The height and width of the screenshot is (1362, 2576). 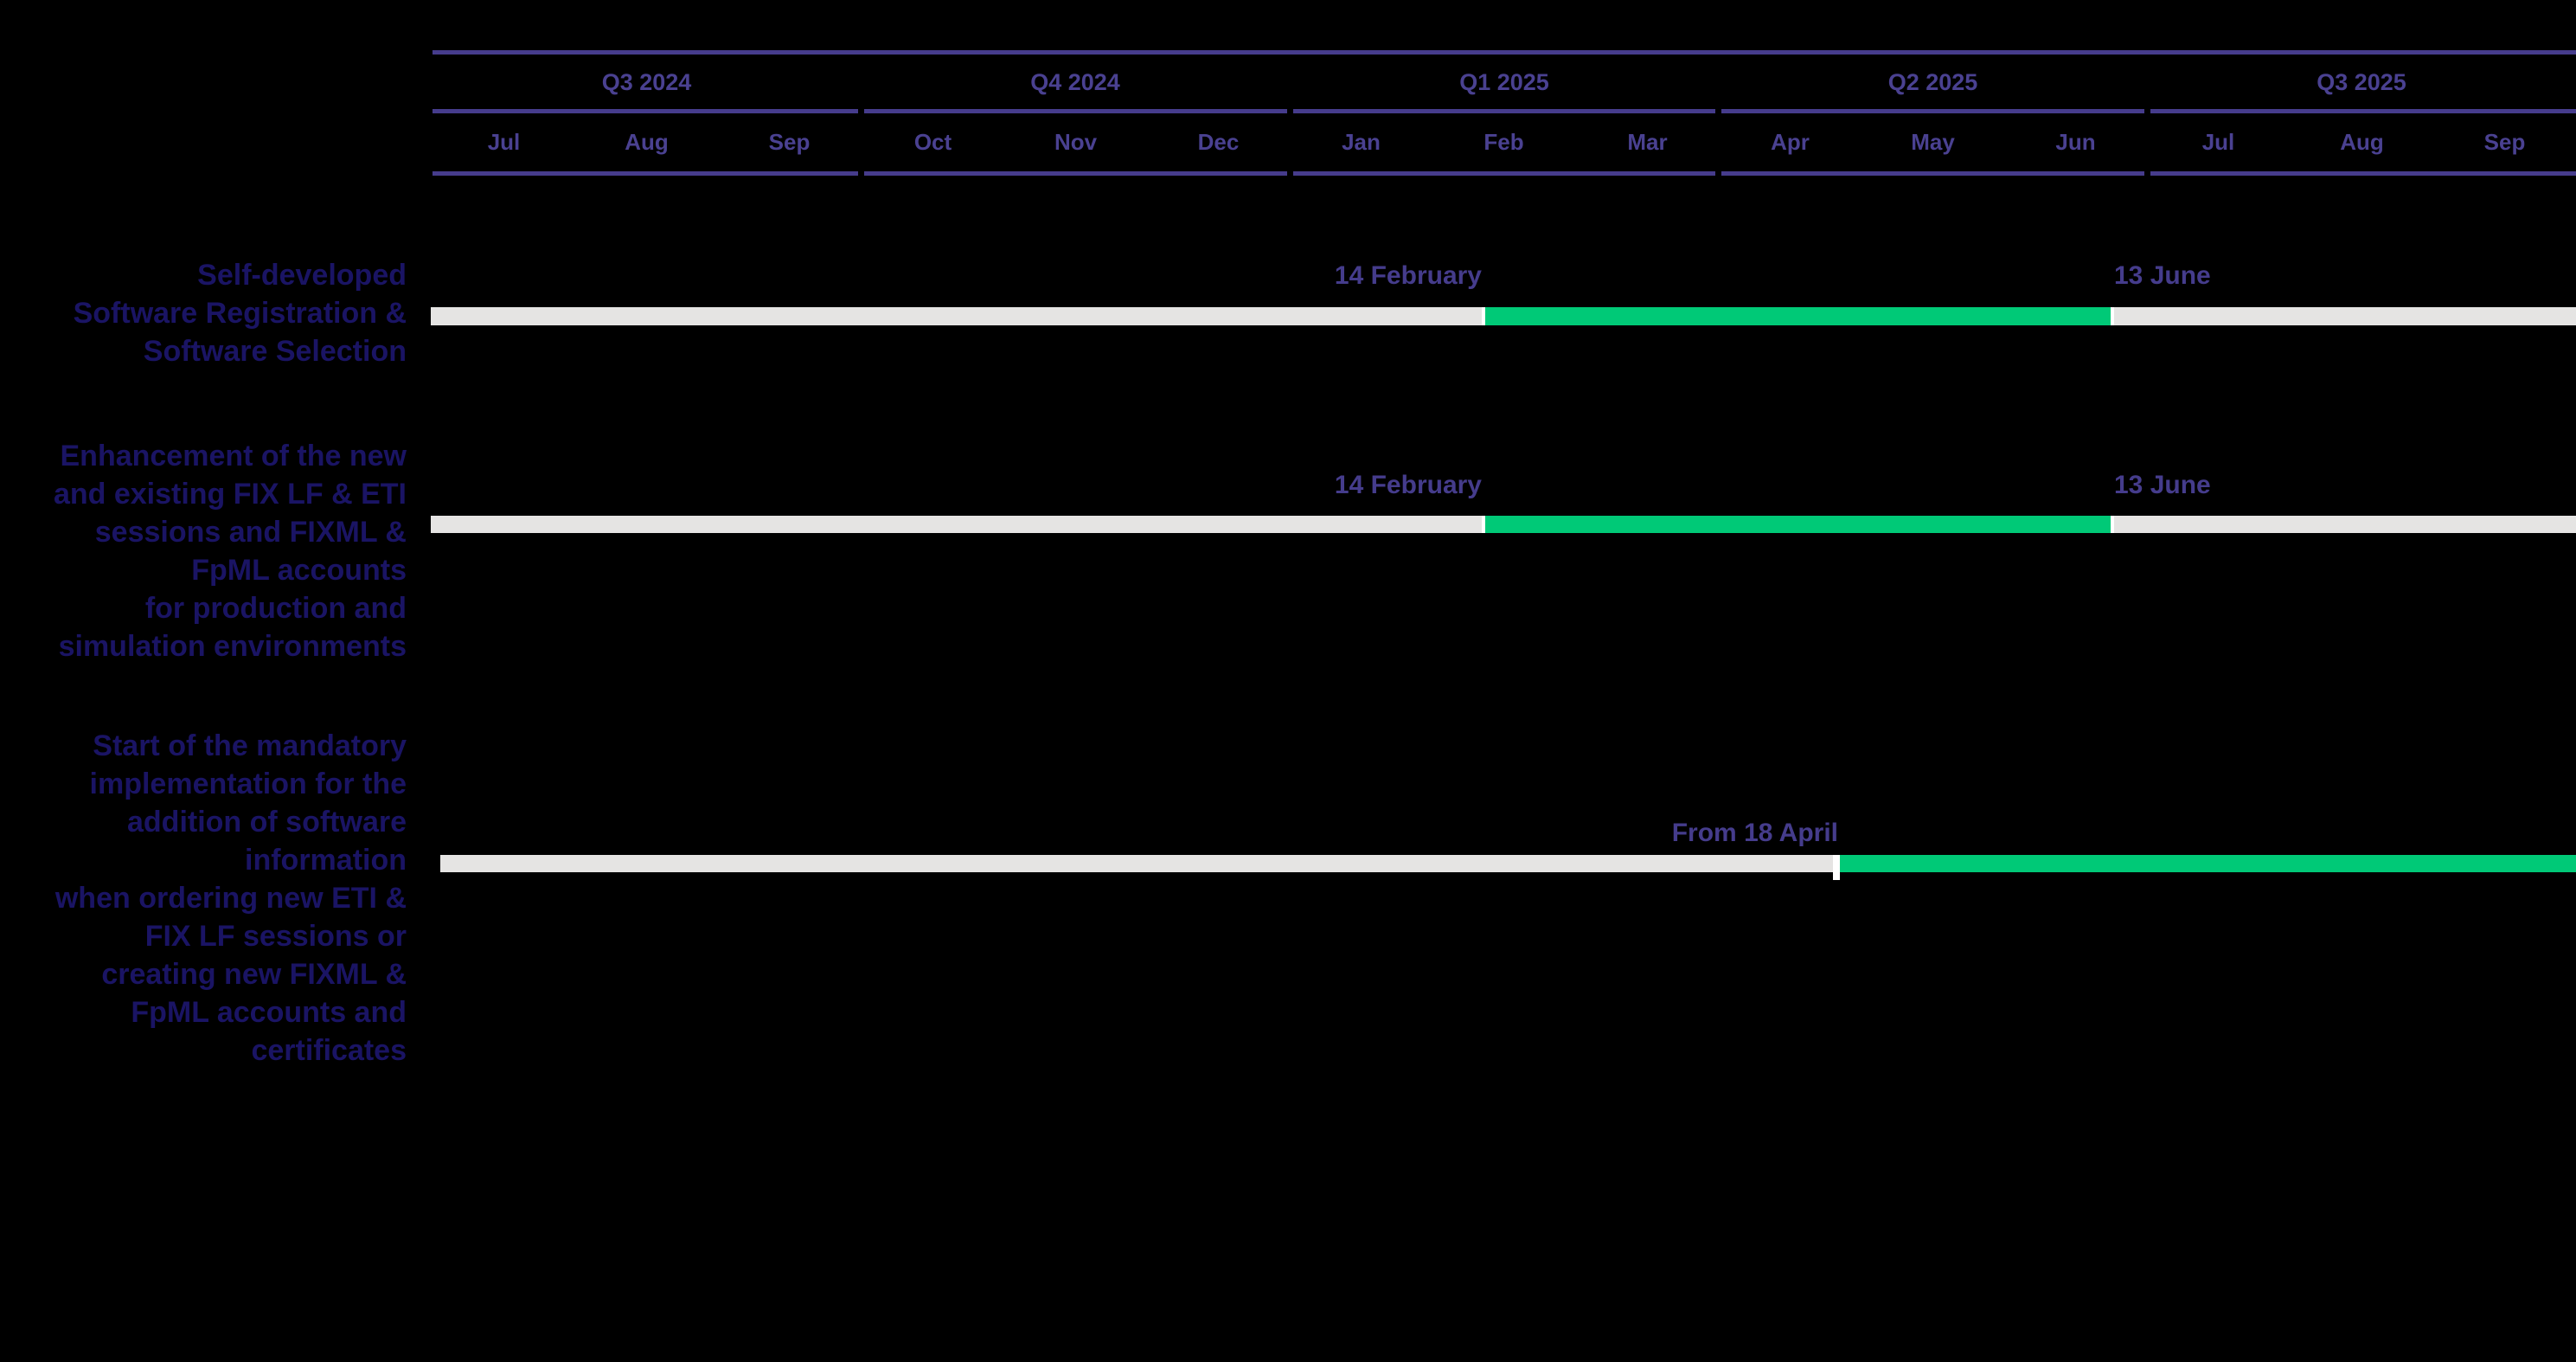 What do you see at coordinates (1790, 142) in the screenshot?
I see `month-label: Apr` at bounding box center [1790, 142].